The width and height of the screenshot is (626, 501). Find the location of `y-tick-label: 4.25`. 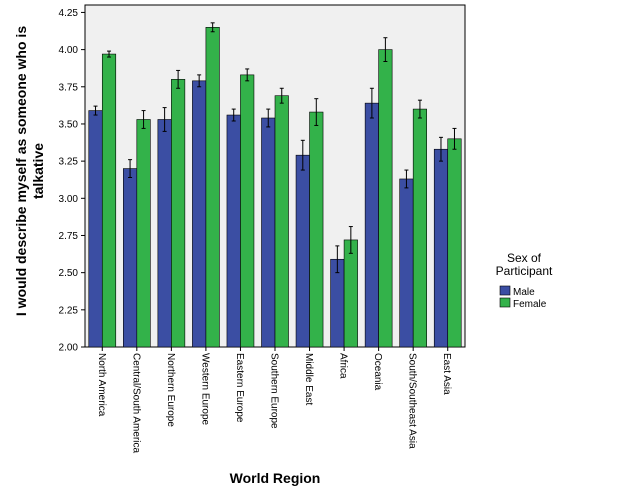

y-tick-label: 4.25 is located at coordinates (69, 13).